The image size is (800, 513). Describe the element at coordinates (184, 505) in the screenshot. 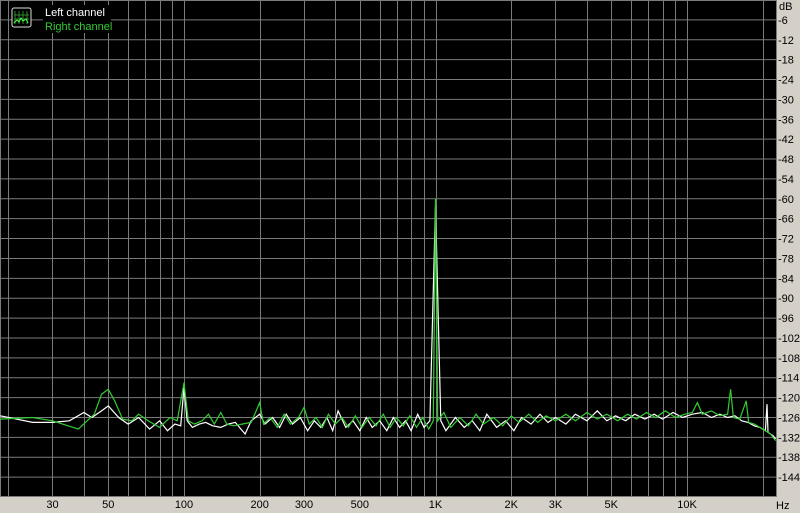

I see `x-tick-label: 100` at that location.